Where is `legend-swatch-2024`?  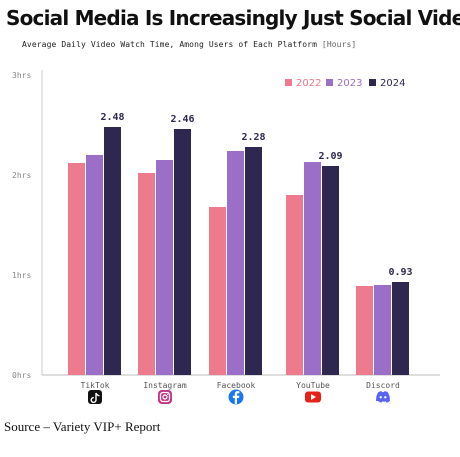 legend-swatch-2024 is located at coordinates (372, 82).